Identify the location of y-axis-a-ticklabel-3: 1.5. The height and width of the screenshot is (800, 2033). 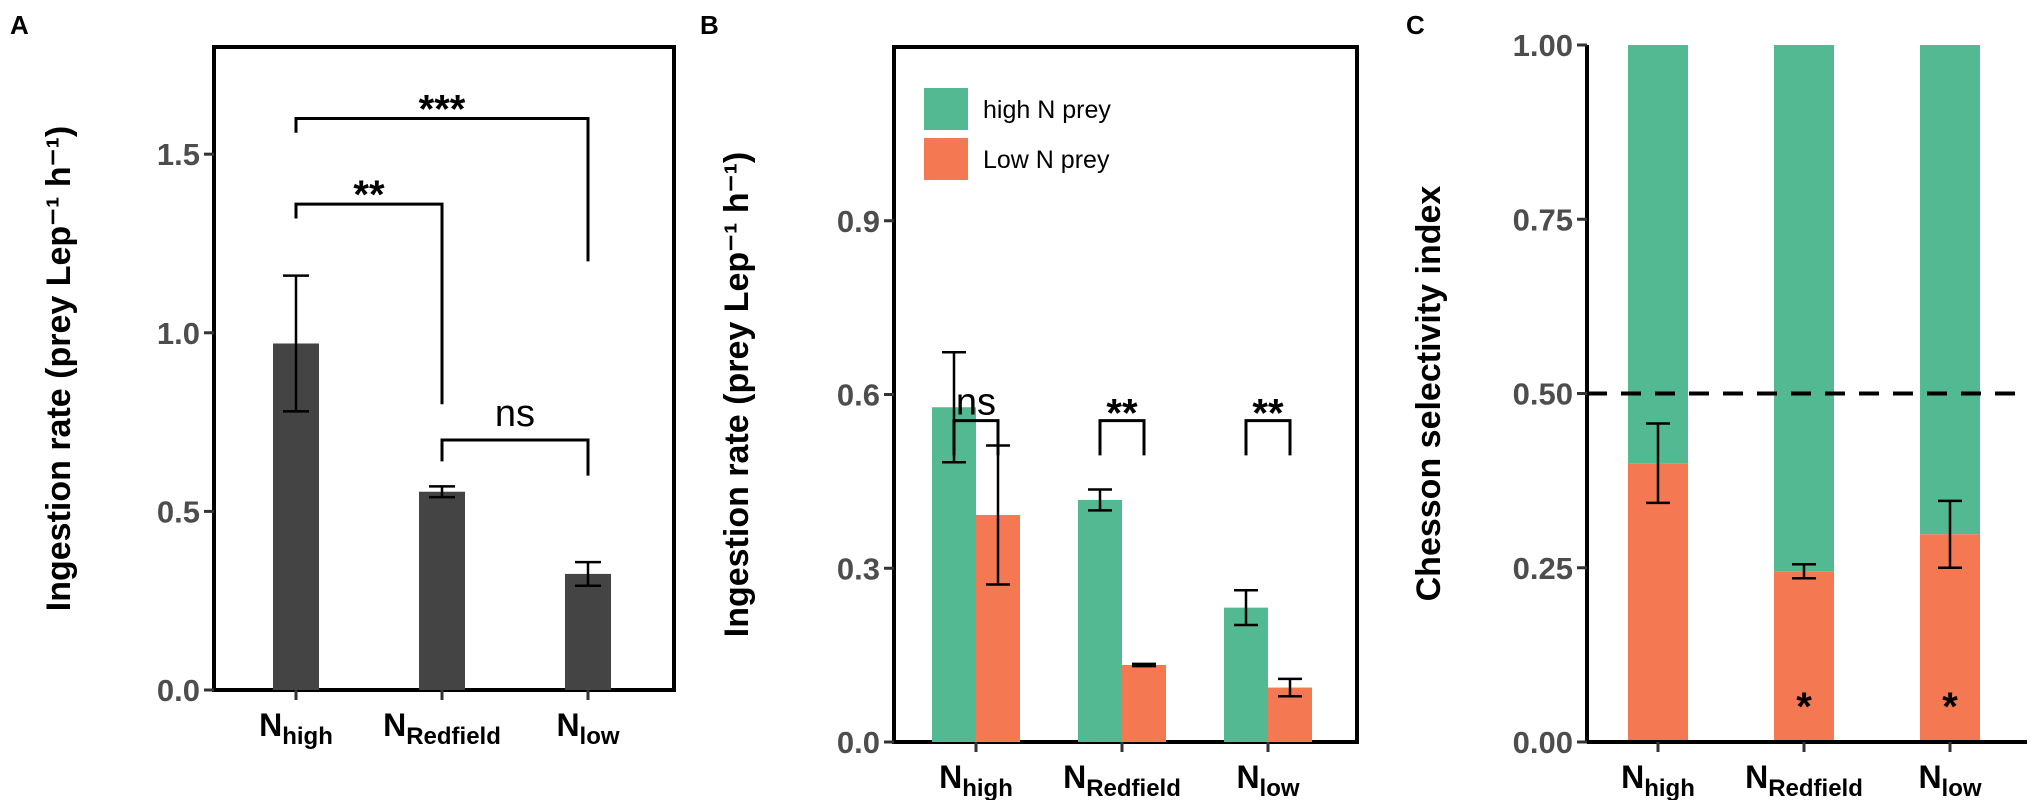
(178, 154).